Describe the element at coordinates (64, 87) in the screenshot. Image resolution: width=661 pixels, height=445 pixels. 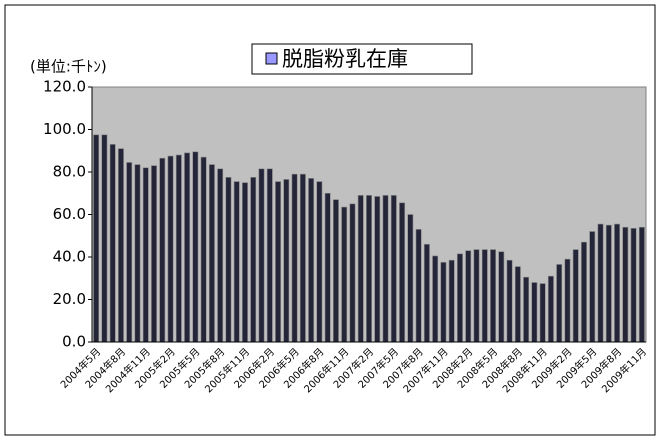
I see `y-tick-label: 120.0` at that location.